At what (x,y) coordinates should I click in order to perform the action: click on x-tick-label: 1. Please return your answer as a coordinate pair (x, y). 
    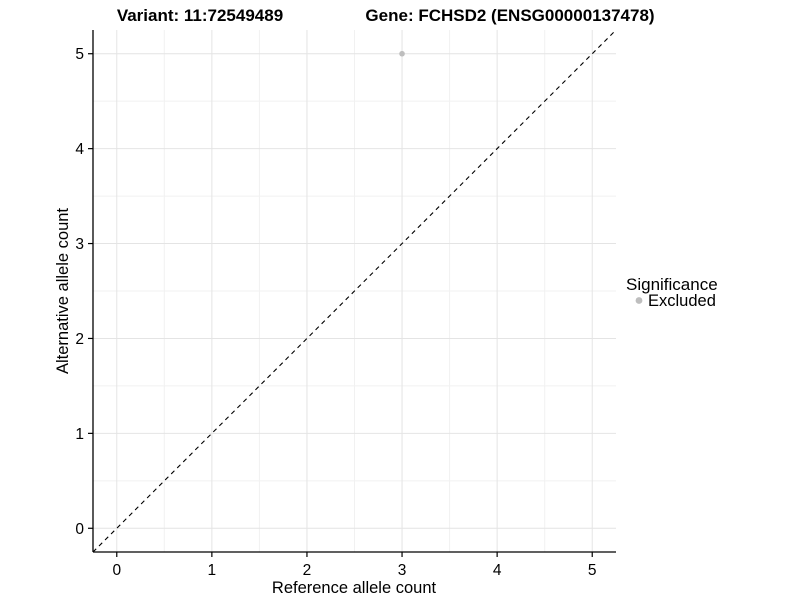
    Looking at the image, I should click on (212, 570).